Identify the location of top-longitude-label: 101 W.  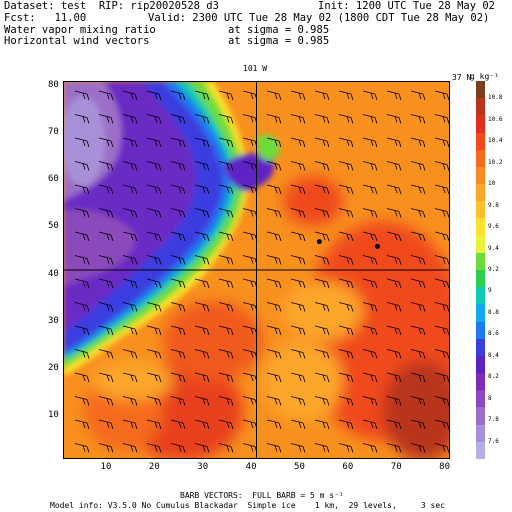
(255, 68).